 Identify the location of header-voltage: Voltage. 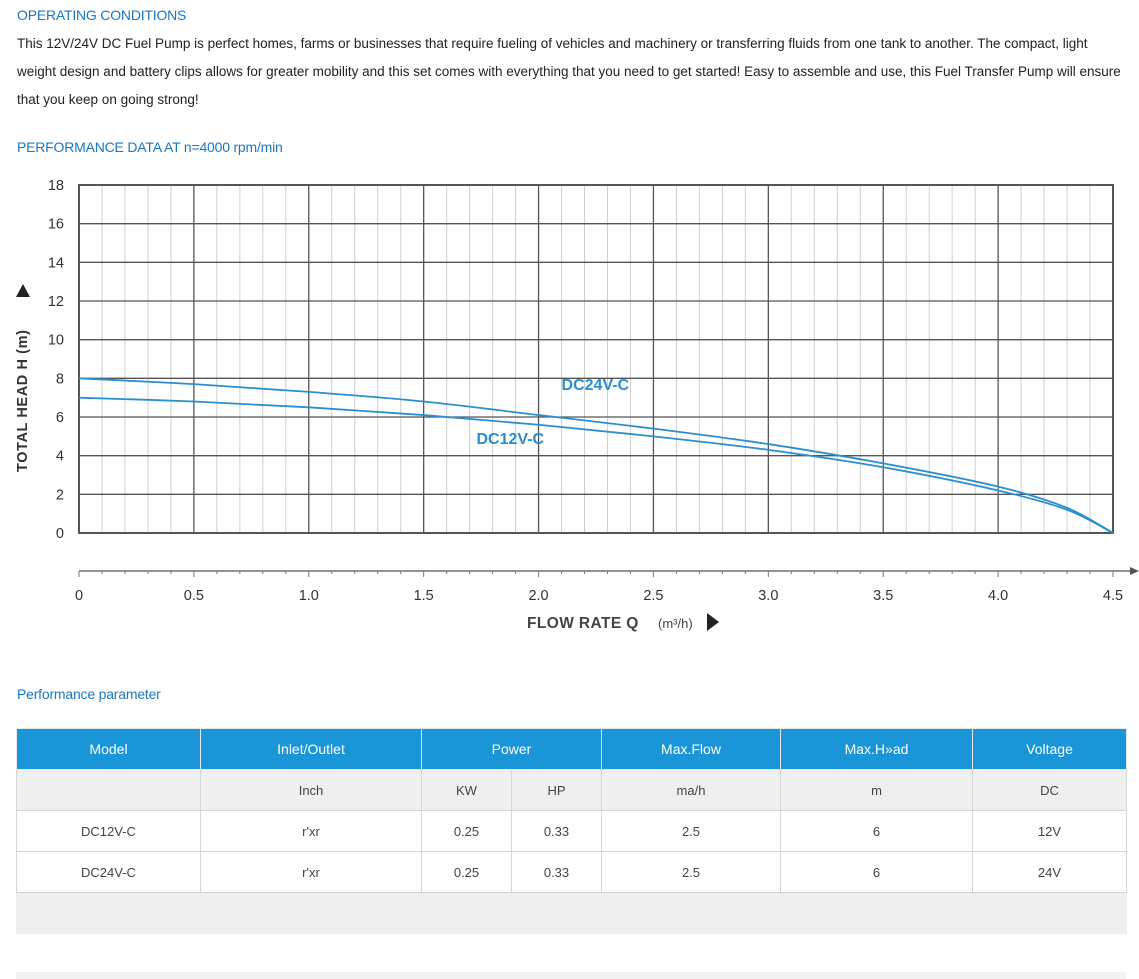
(1049, 749).